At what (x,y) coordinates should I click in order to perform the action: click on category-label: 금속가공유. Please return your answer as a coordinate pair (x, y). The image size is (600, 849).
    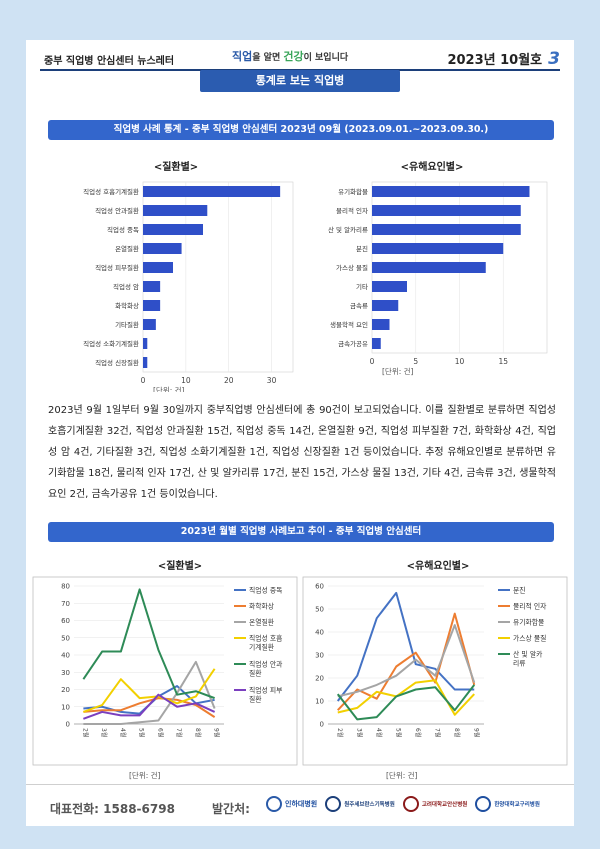
    Looking at the image, I should click on (353, 343).